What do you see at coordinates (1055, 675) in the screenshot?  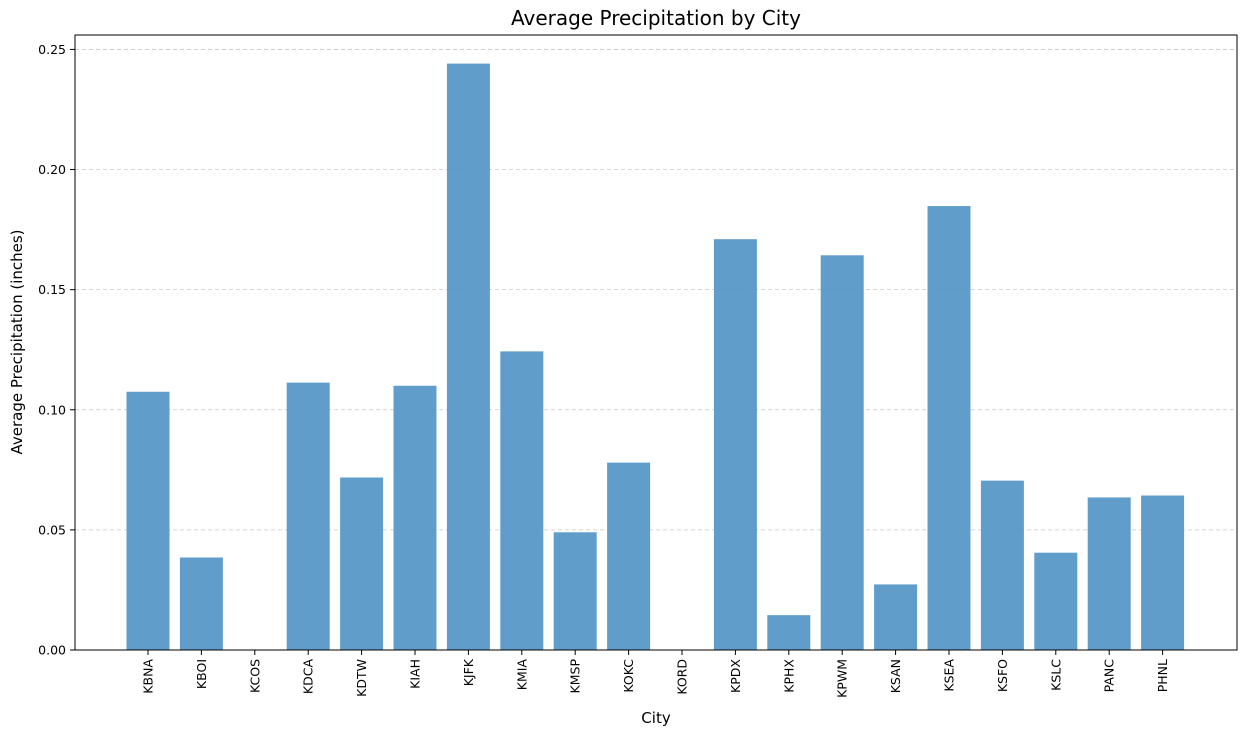 I see `x-tick-label: KSLC` at bounding box center [1055, 675].